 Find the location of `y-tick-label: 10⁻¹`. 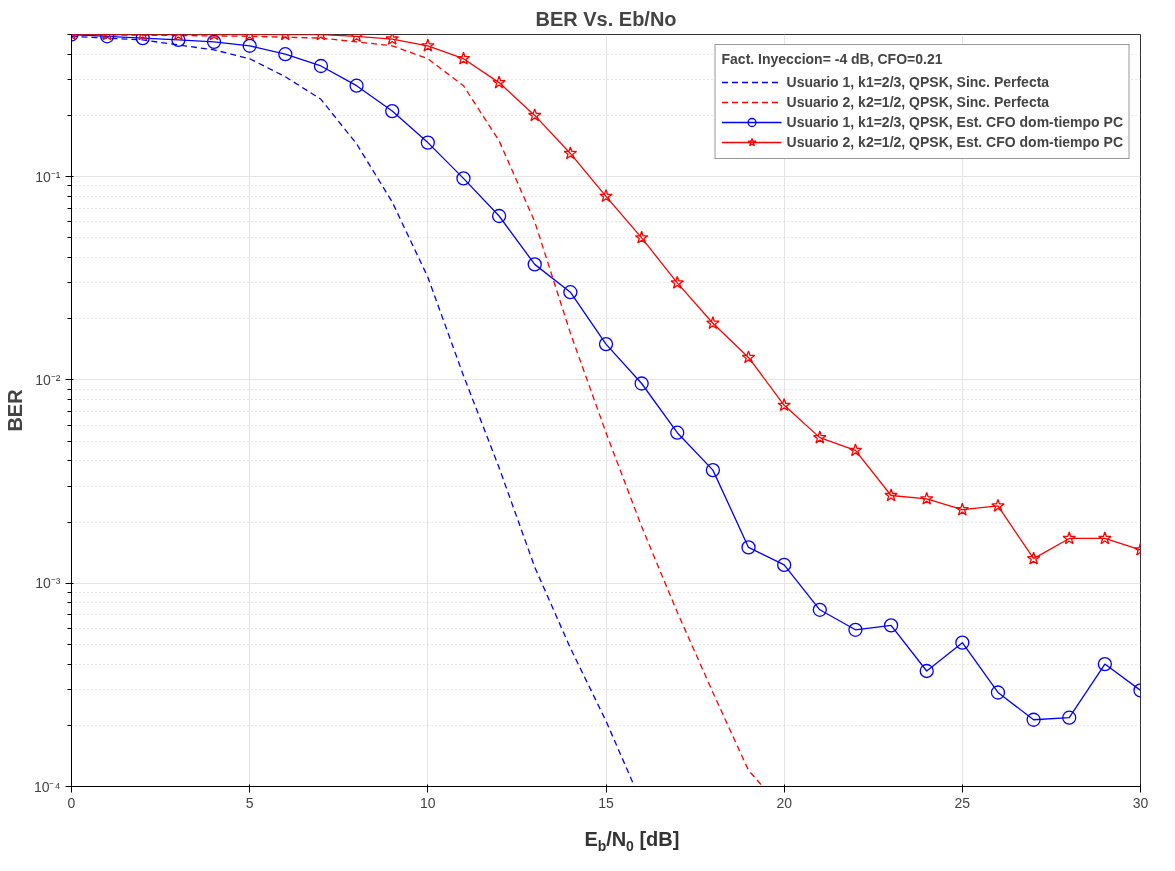

y-tick-label: 10⁻¹ is located at coordinates (48, 176).